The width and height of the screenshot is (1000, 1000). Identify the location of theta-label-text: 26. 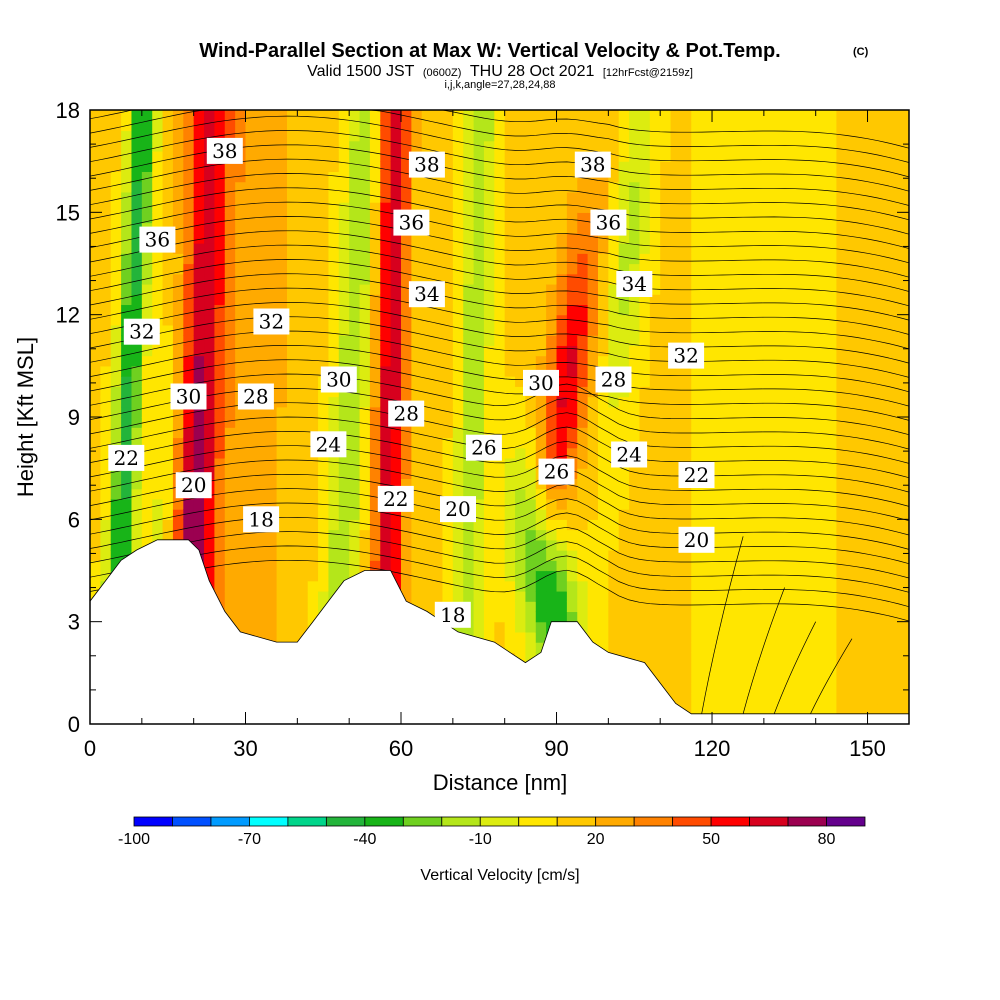
(556, 472).